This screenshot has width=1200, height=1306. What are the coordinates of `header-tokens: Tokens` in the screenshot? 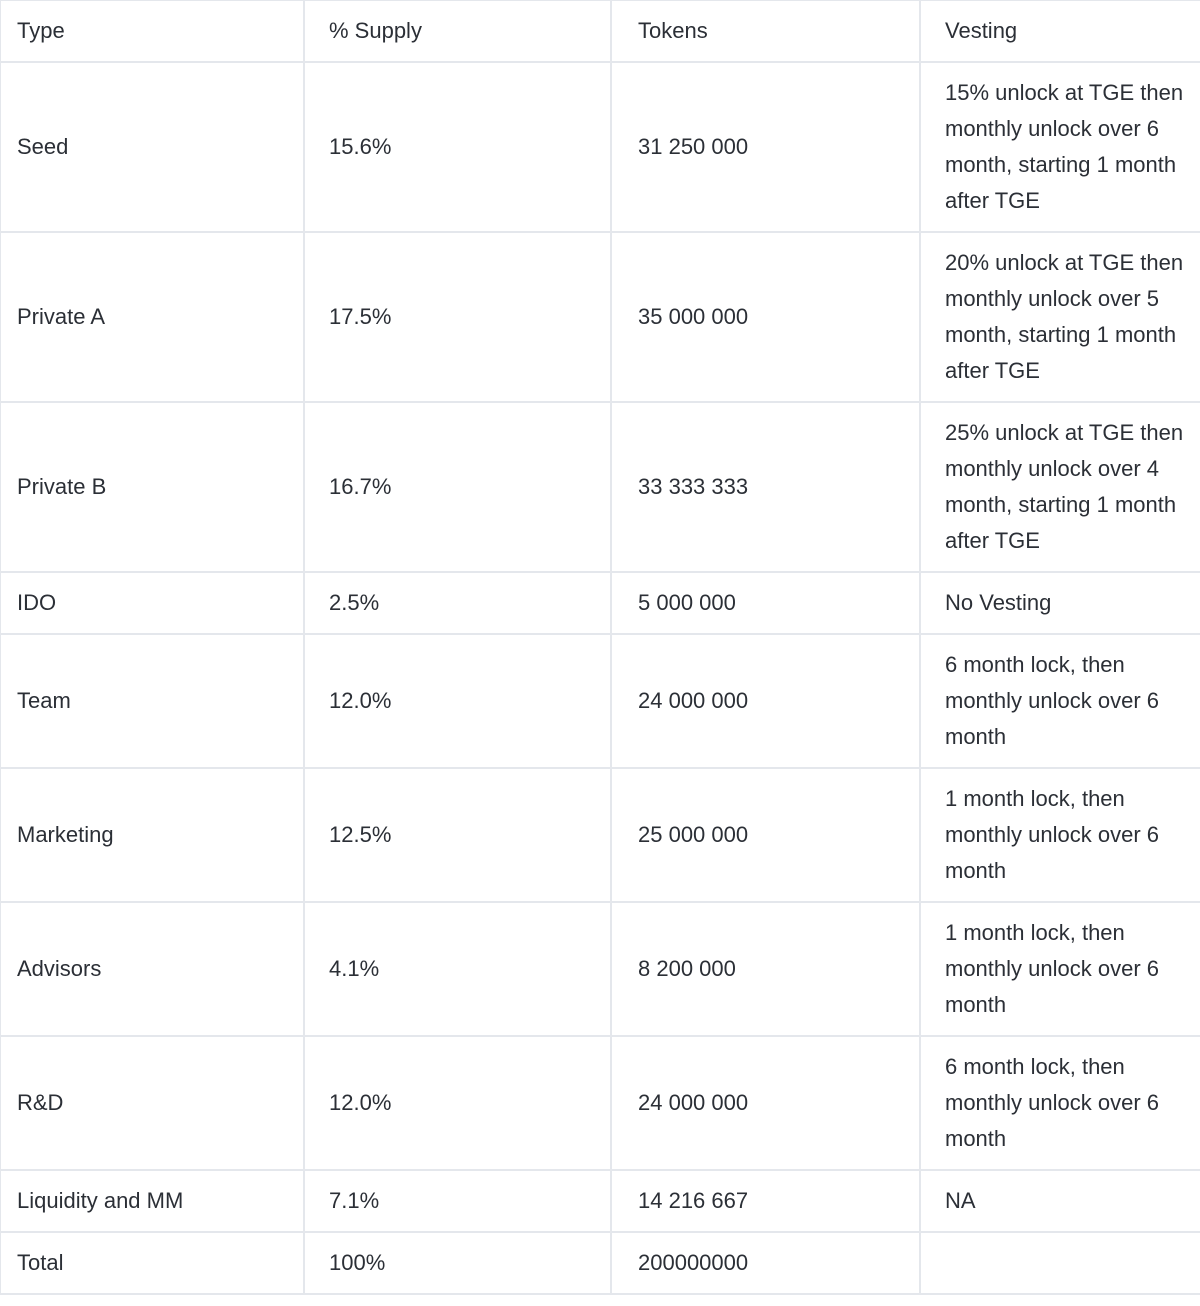 It's located at (765, 31).